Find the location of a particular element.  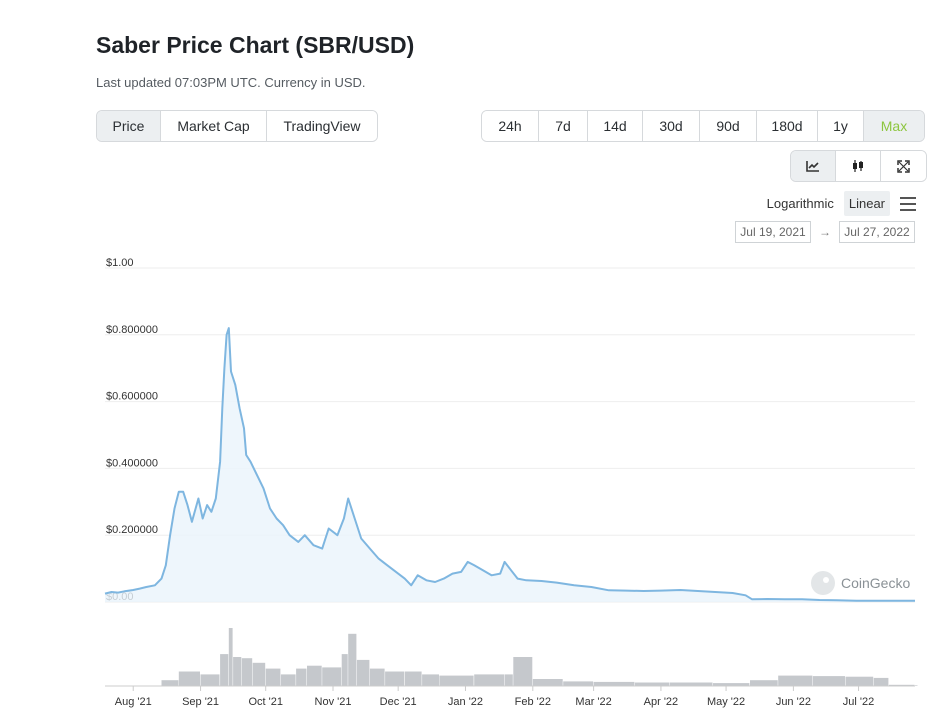

scale-selector: Logarithmic Linear is located at coordinates (839, 203).